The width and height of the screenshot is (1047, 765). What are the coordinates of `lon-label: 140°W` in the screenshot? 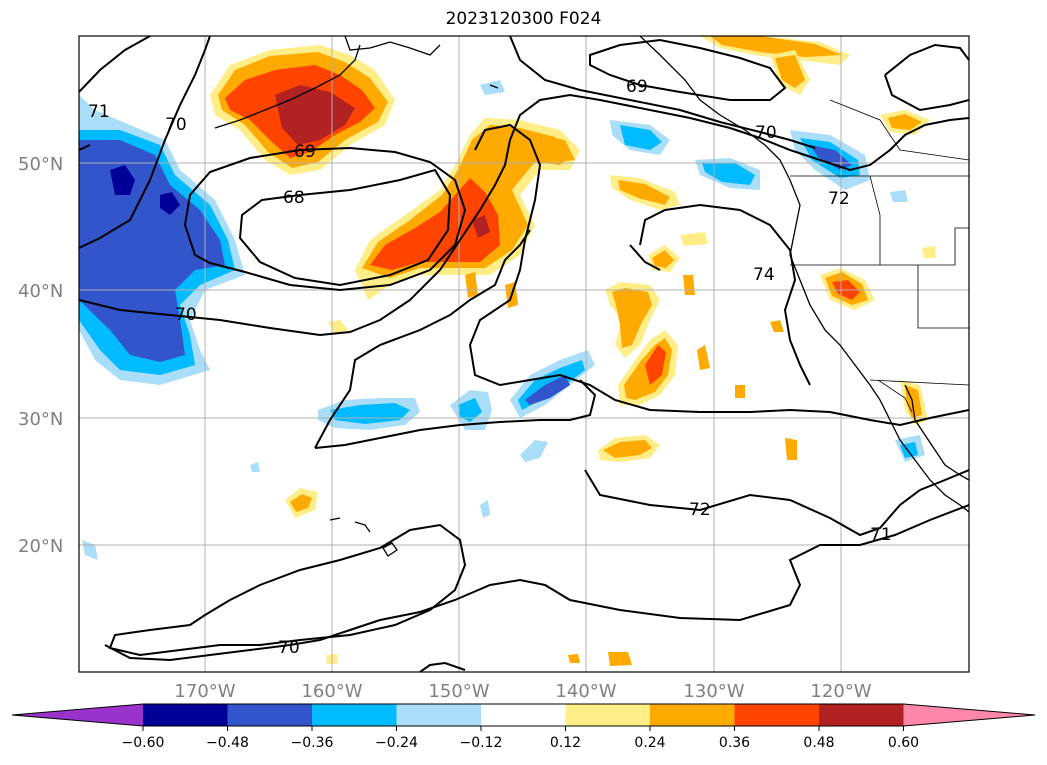 It's located at (585, 691).